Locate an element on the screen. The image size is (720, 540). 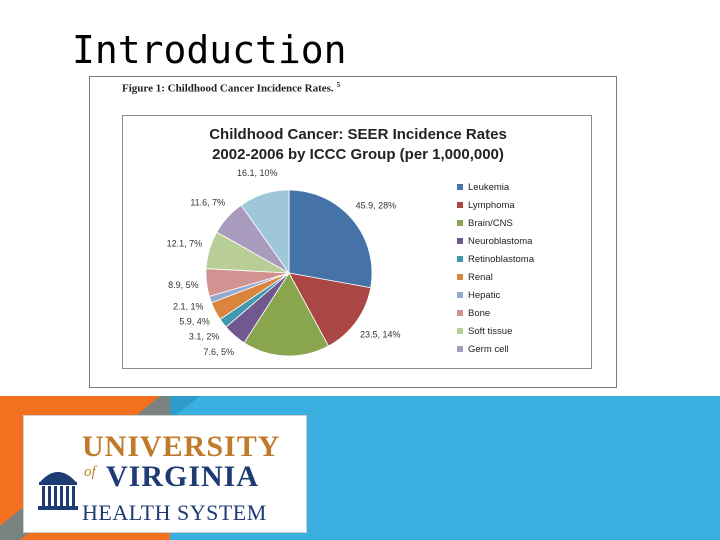
pie-data-label: 3.1, 2% is located at coordinates (204, 337).